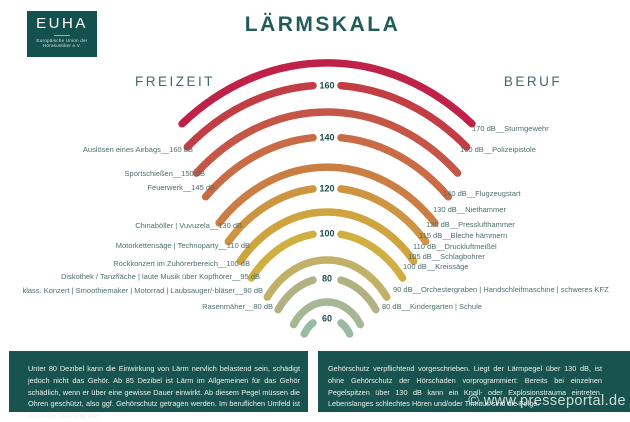 The height and width of the screenshot is (422, 630). What do you see at coordinates (326, 234) in the screenshot?
I see `arc-tick-label-100: 100` at bounding box center [326, 234].